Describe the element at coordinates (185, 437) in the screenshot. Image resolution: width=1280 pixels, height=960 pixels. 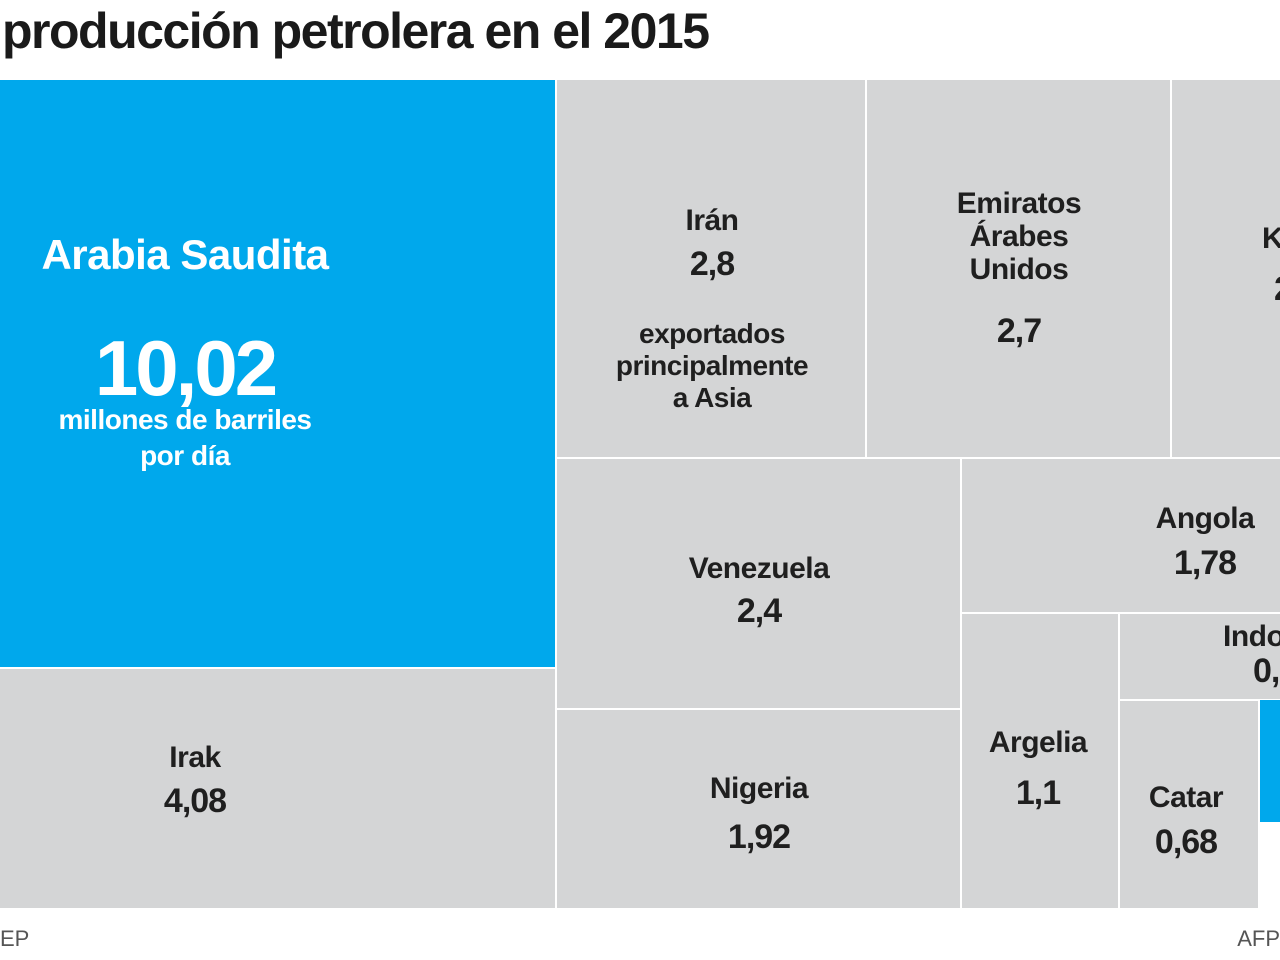
I see `unit-label: millones de barriles por día` at that location.